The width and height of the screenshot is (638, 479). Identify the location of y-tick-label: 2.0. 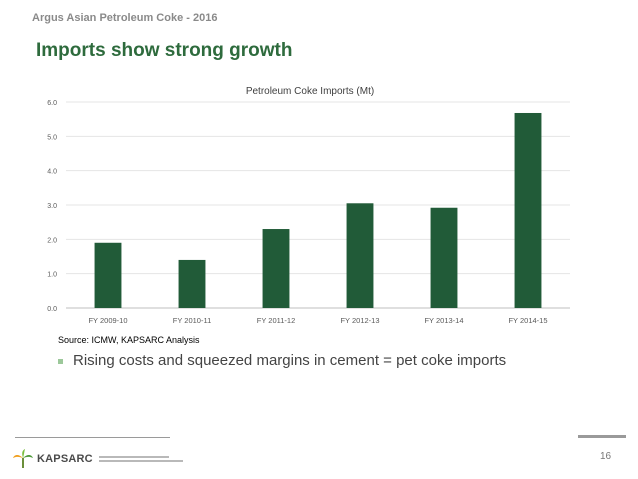
(52, 240).